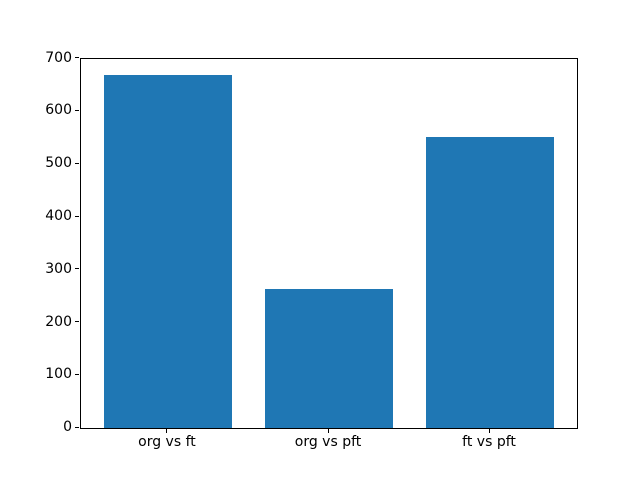 Image resolution: width=640 pixels, height=480 pixels. I want to click on y-tick-label: 100, so click(58, 374).